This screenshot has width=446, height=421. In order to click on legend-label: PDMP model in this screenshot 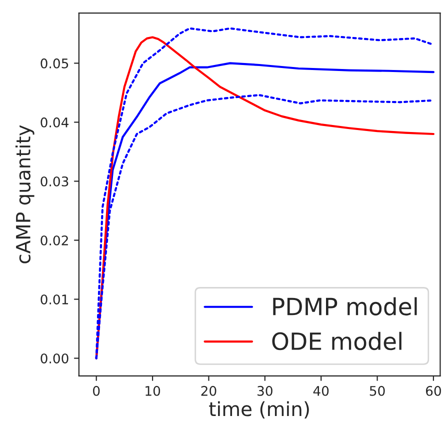, I will do `click(345, 306)`.